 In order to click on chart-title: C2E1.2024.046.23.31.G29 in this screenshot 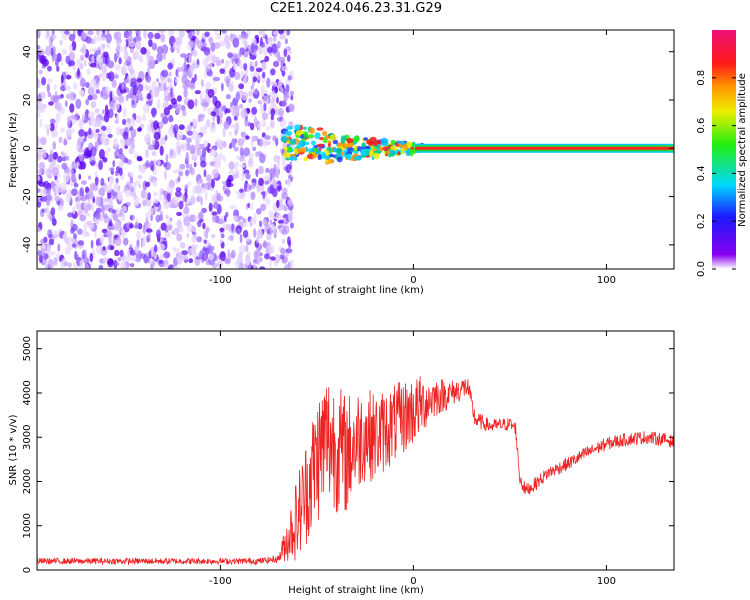, I will do `click(356, 8)`.